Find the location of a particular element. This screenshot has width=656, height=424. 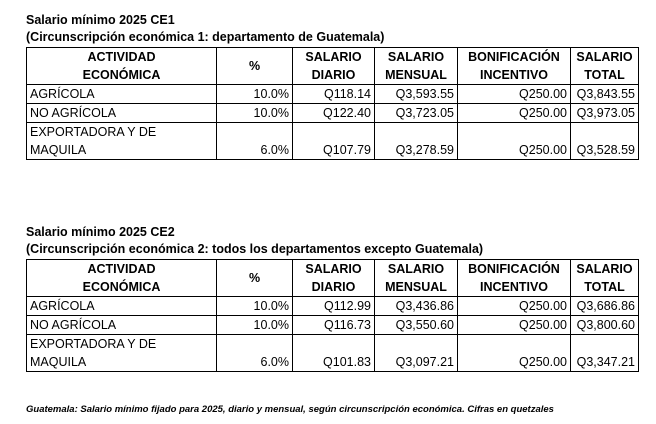

cell-total: Q3,347.21 is located at coordinates (604, 353).